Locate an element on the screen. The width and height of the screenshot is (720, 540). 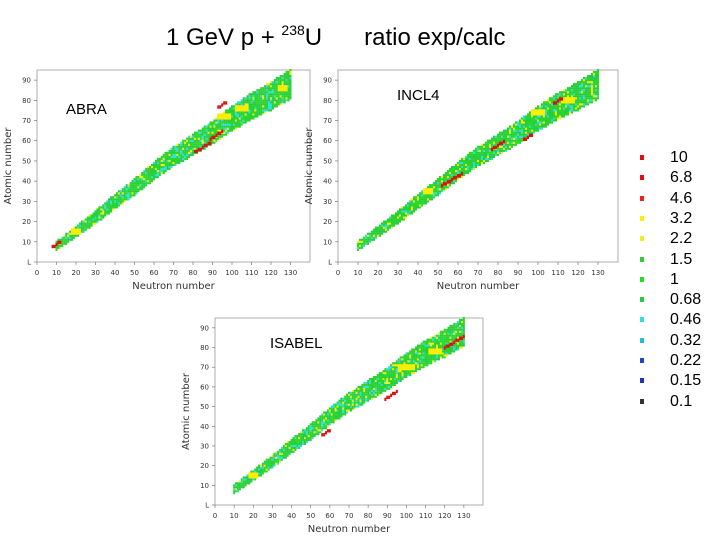
legend-label: 0.1 is located at coordinates (681, 401).